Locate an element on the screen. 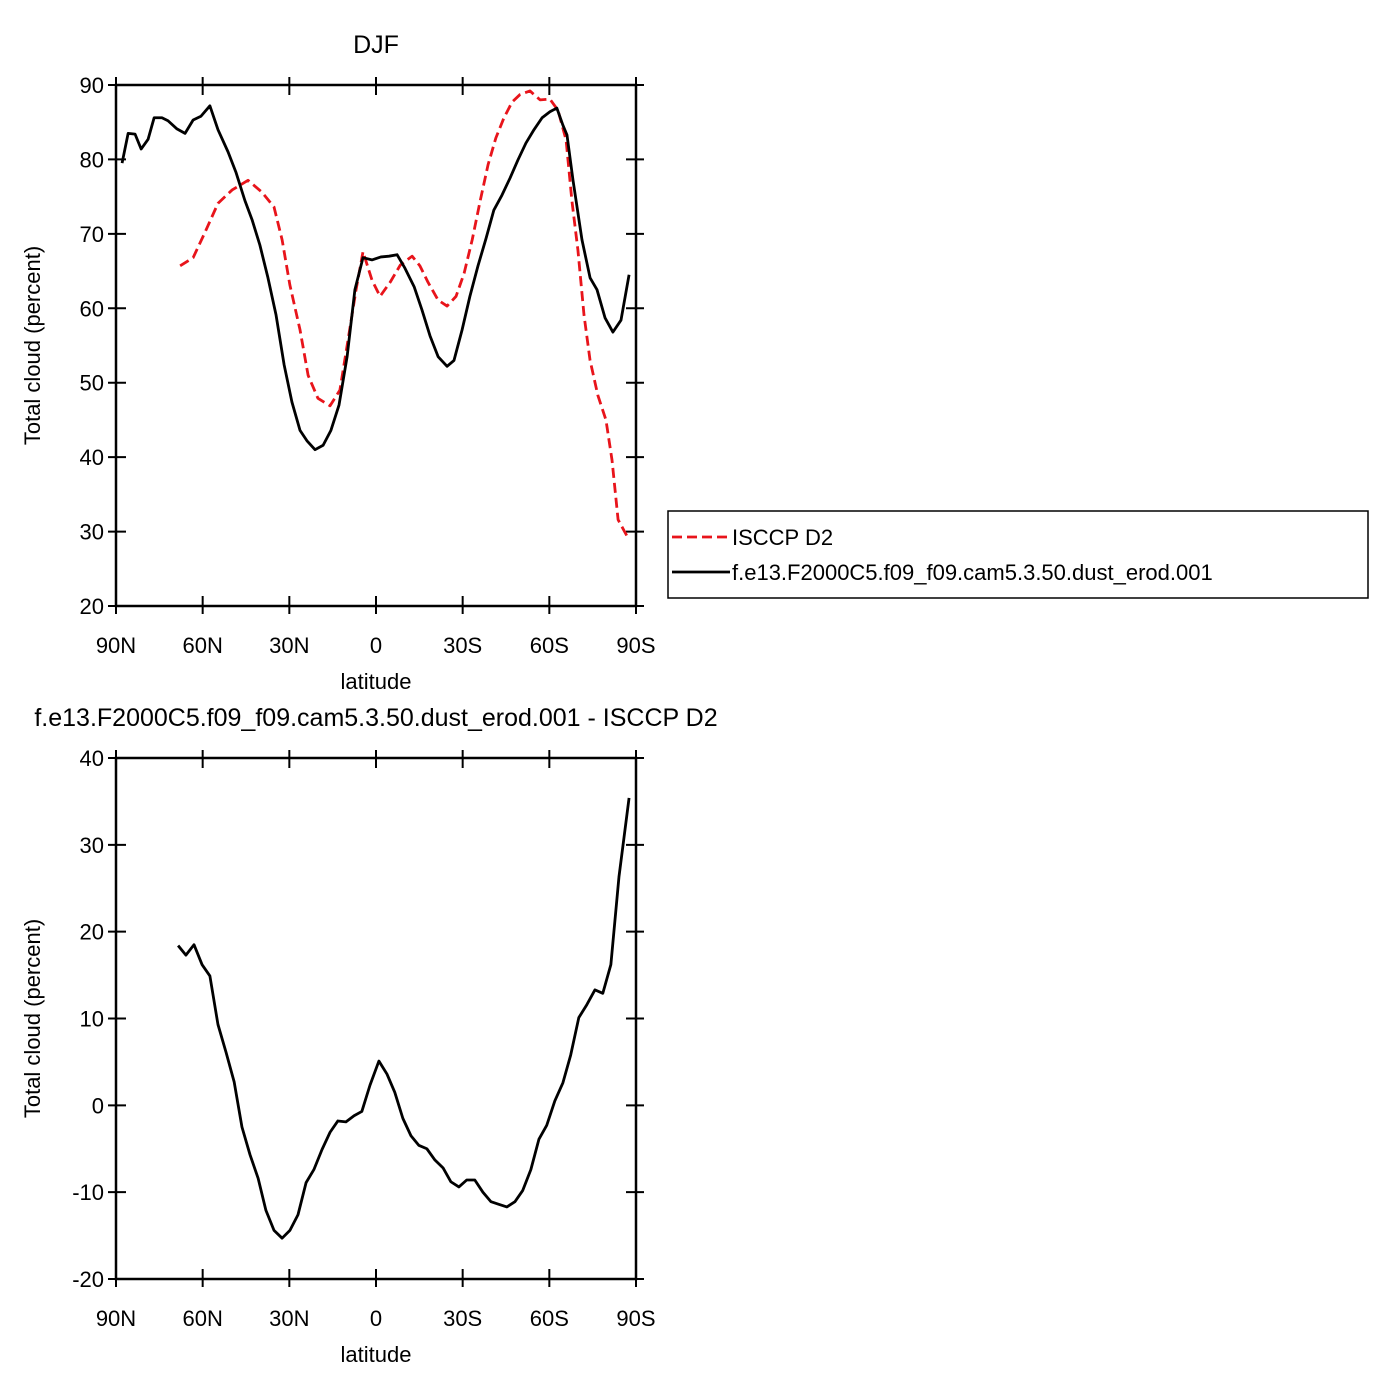 Image resolution: width=1388 pixels, height=1391 pixels. y-tick-label: 80 is located at coordinates (92, 159).